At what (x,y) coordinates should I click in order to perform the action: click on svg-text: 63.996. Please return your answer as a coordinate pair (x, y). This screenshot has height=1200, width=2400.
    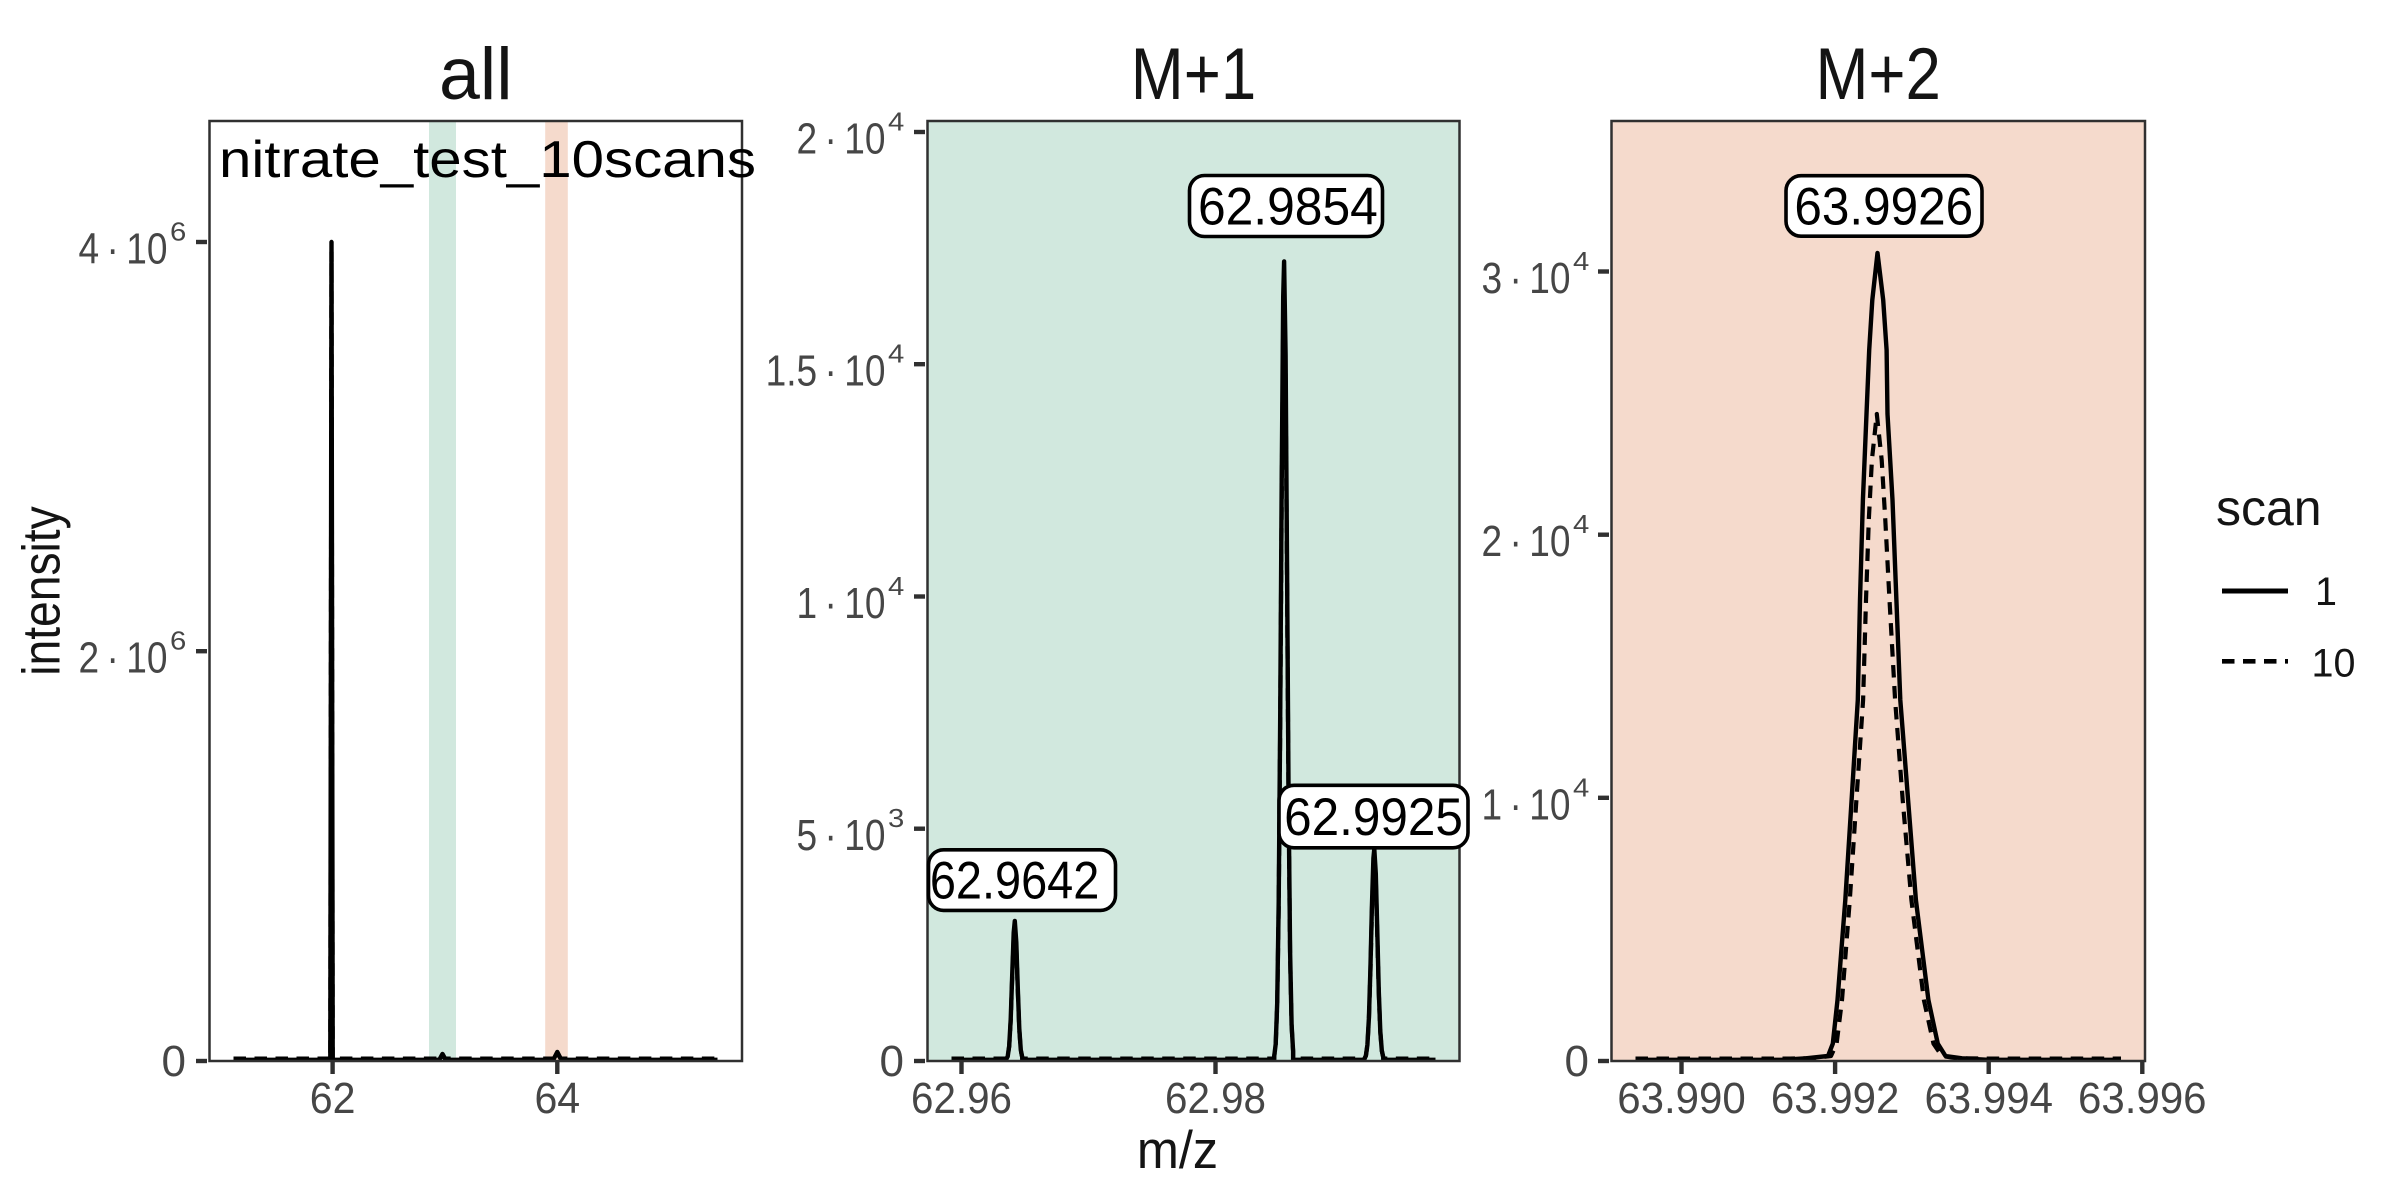
    Looking at the image, I should click on (2142, 1098).